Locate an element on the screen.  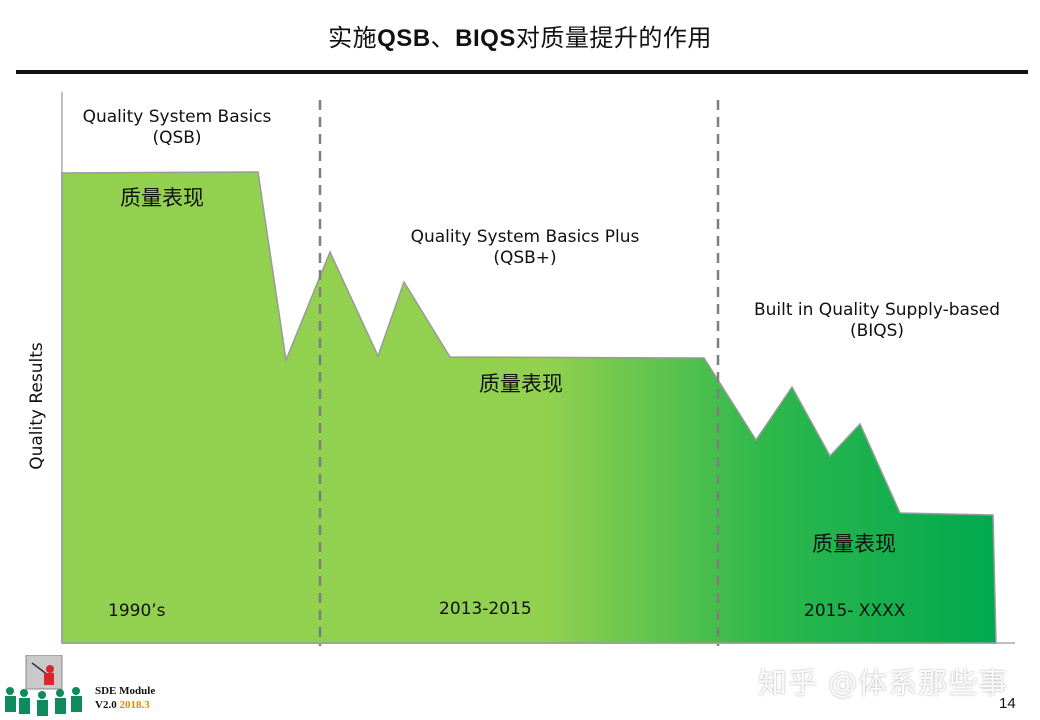
footer-date: 2018.3 is located at coordinates (134, 705).